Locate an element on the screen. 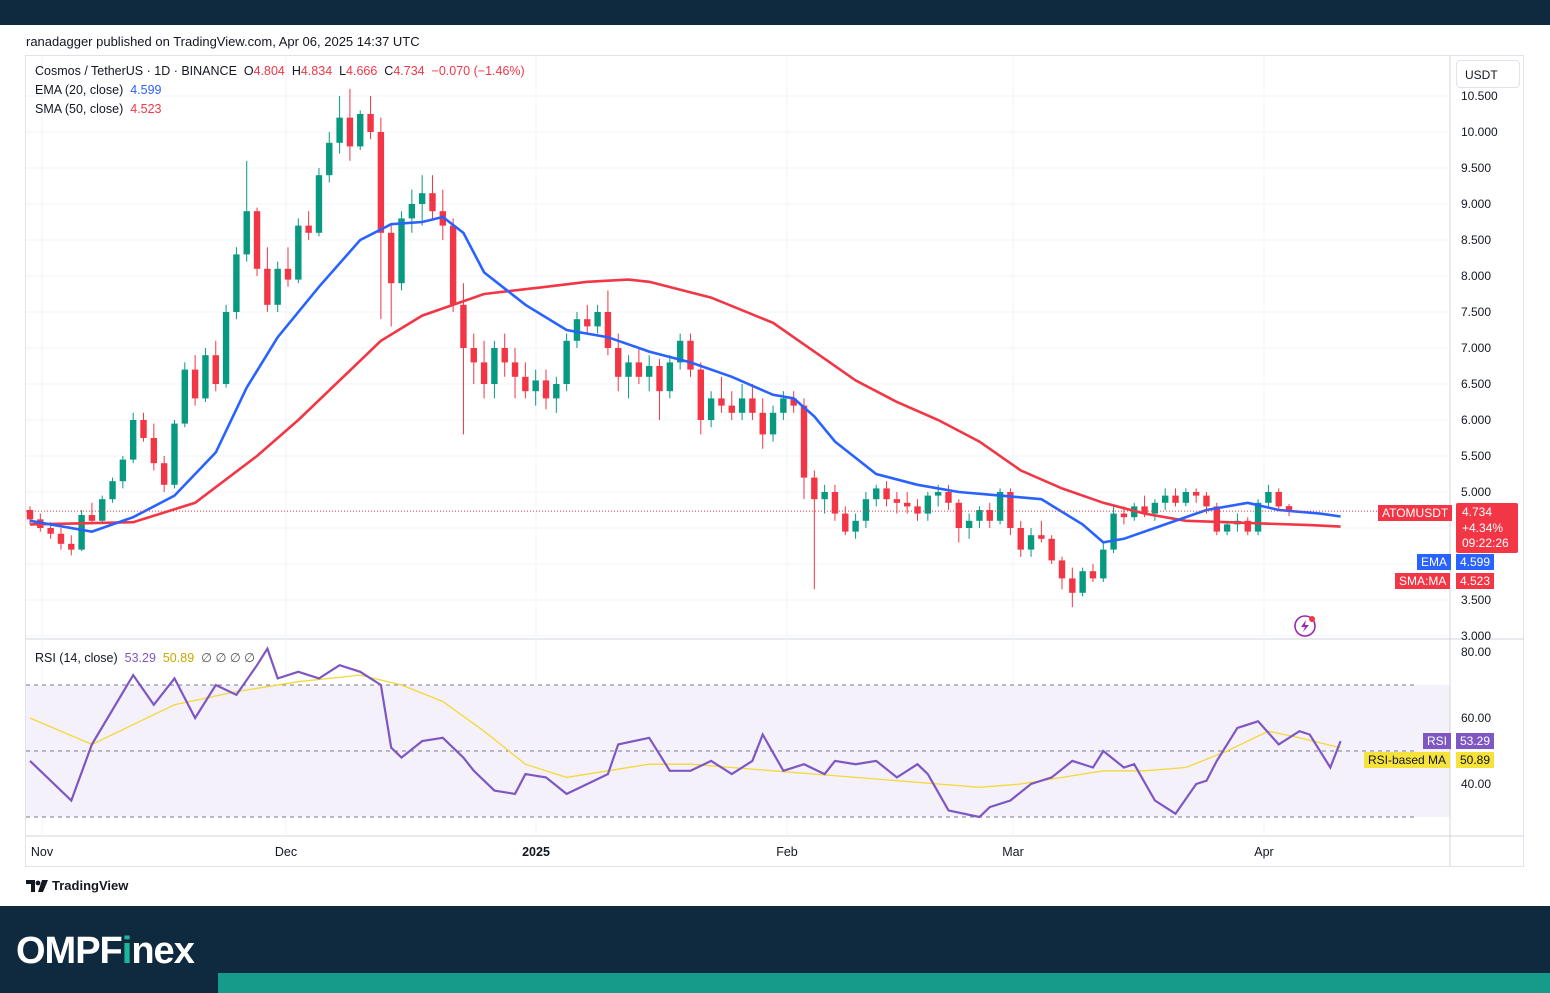 The width and height of the screenshot is (1550, 993). rsi-tick-label: 60.00 is located at coordinates (1476, 718).